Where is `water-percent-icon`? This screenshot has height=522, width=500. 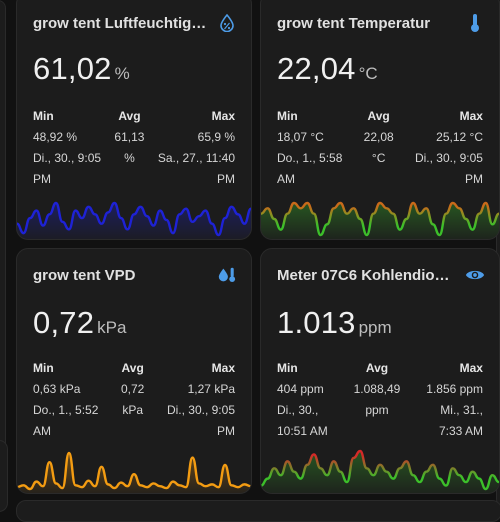
water-percent-icon is located at coordinates (227, 23).